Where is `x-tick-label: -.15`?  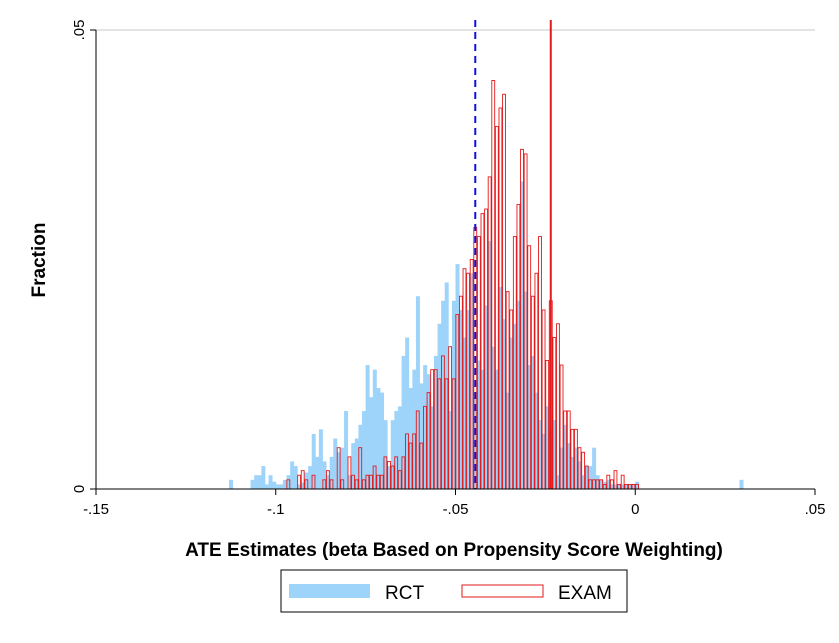 x-tick-label: -.15 is located at coordinates (96, 509).